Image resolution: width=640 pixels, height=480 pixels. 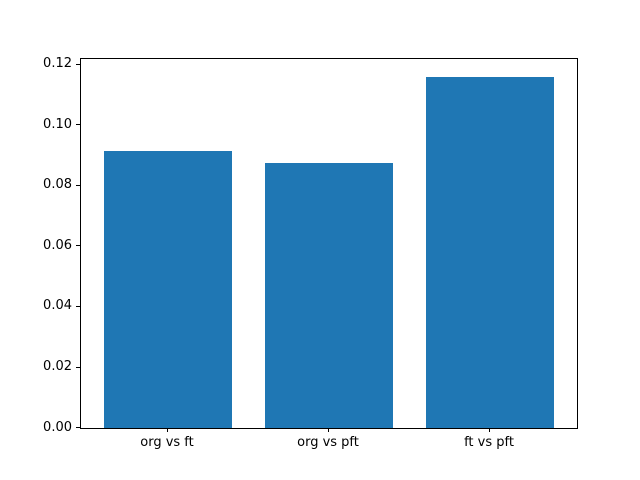 What do you see at coordinates (167, 442) in the screenshot?
I see `x-tick-label: org vs ft` at bounding box center [167, 442].